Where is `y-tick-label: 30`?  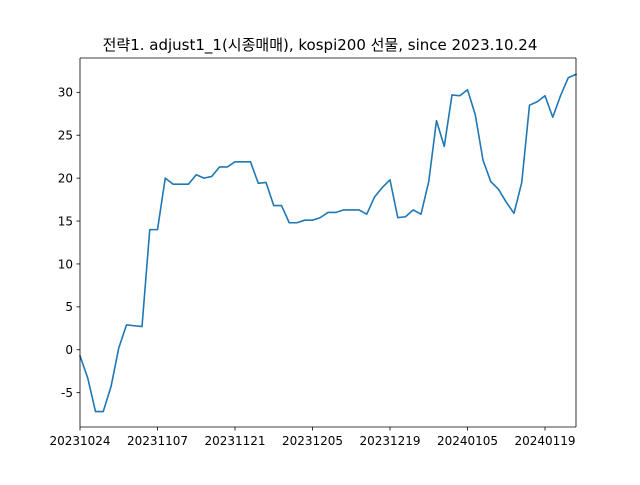 y-tick-label: 30 is located at coordinates (65, 93).